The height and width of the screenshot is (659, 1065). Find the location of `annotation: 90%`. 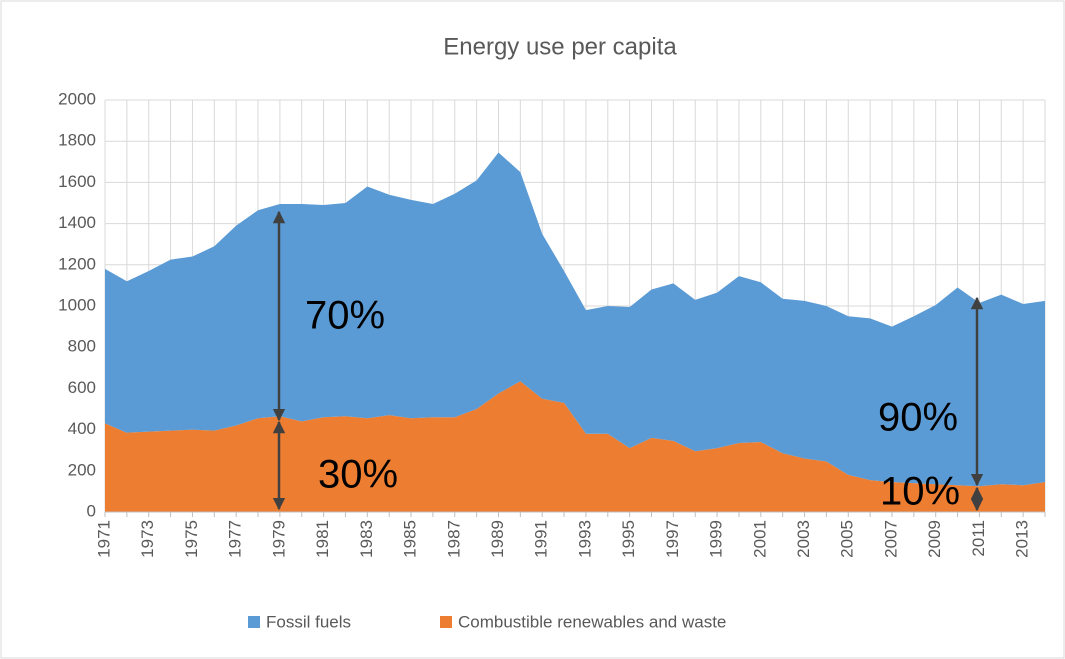

annotation: 90% is located at coordinates (918, 418).